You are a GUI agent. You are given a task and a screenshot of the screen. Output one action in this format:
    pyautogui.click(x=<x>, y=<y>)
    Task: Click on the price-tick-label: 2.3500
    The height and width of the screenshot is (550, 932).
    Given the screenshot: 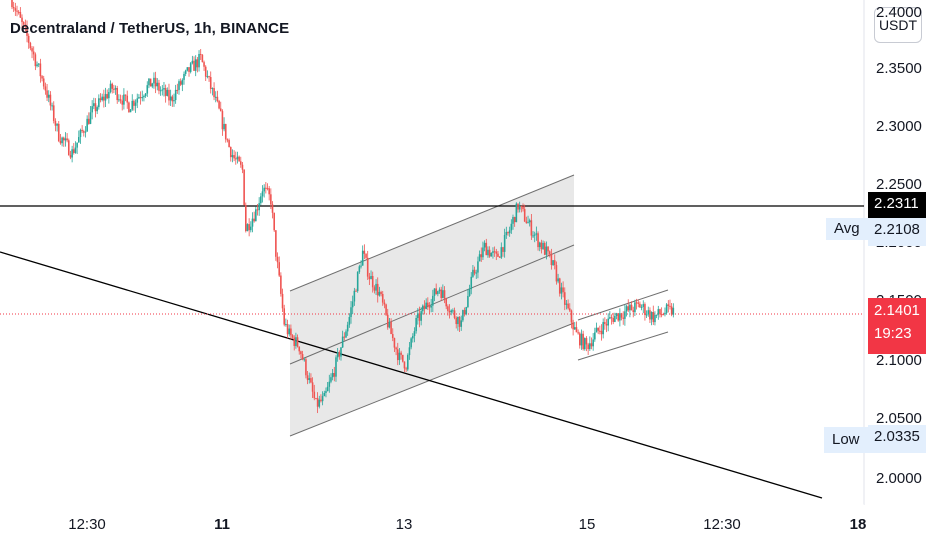 What is the action you would take?
    pyautogui.click(x=899, y=68)
    